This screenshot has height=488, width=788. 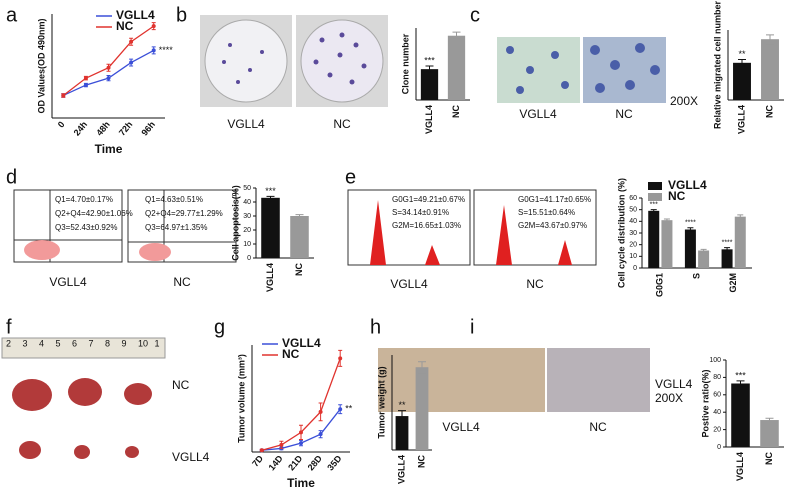 I want to click on legend-swatch, so click(x=655, y=186).